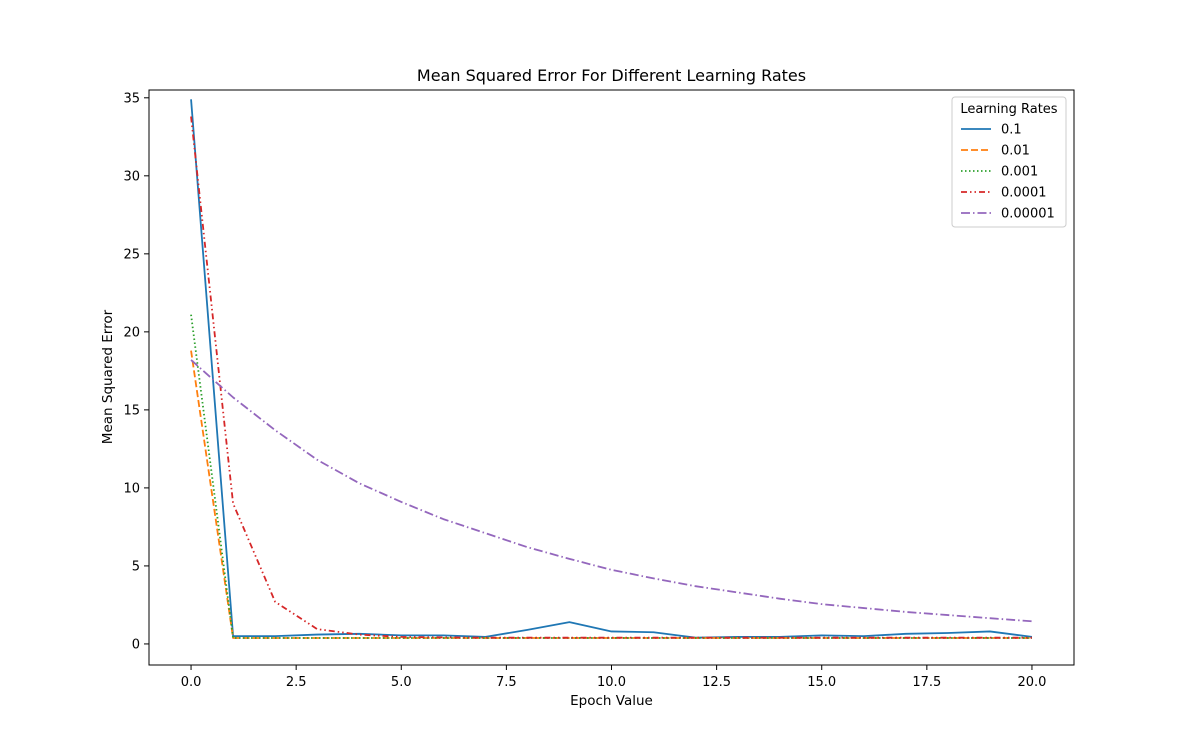  Describe the element at coordinates (1008, 109) in the screenshot. I see `legend-title: Learning Rates` at that location.